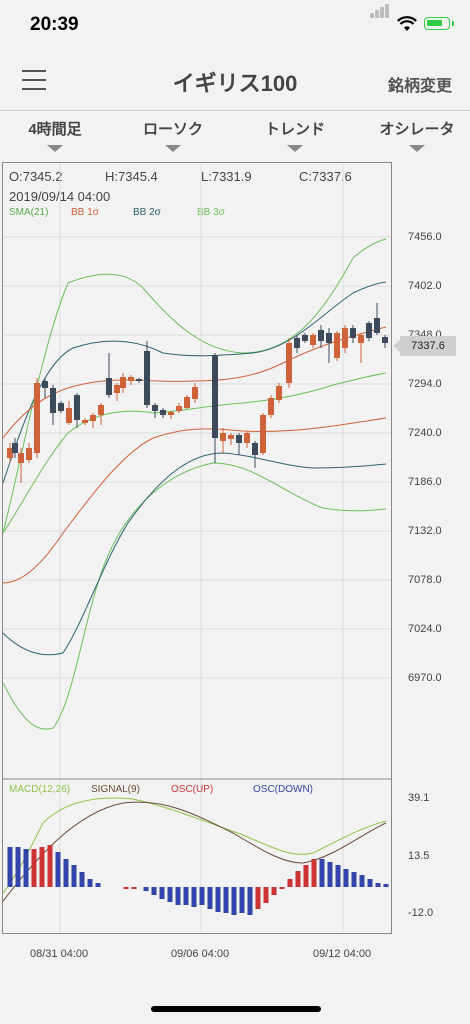  I want to click on legend-bb3: BB 3σ, so click(211, 212).